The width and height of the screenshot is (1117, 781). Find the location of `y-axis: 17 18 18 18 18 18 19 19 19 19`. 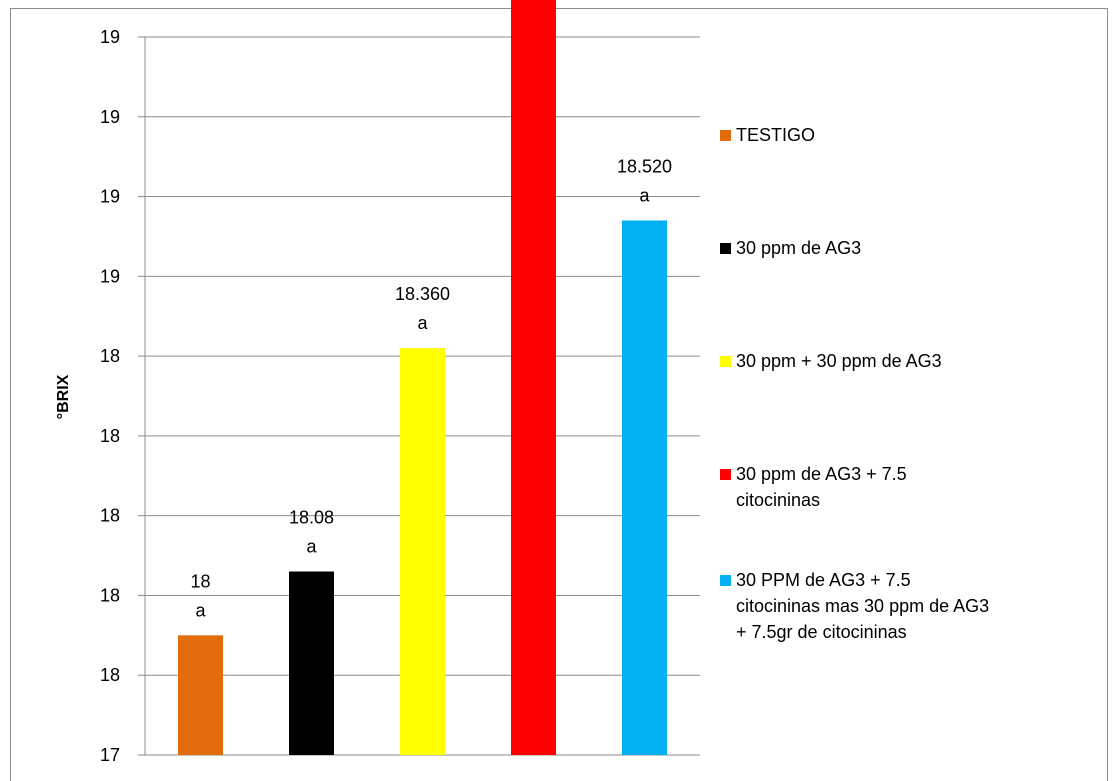

y-axis: 17 18 18 18 18 18 19 19 19 19 is located at coordinates (123, 396).